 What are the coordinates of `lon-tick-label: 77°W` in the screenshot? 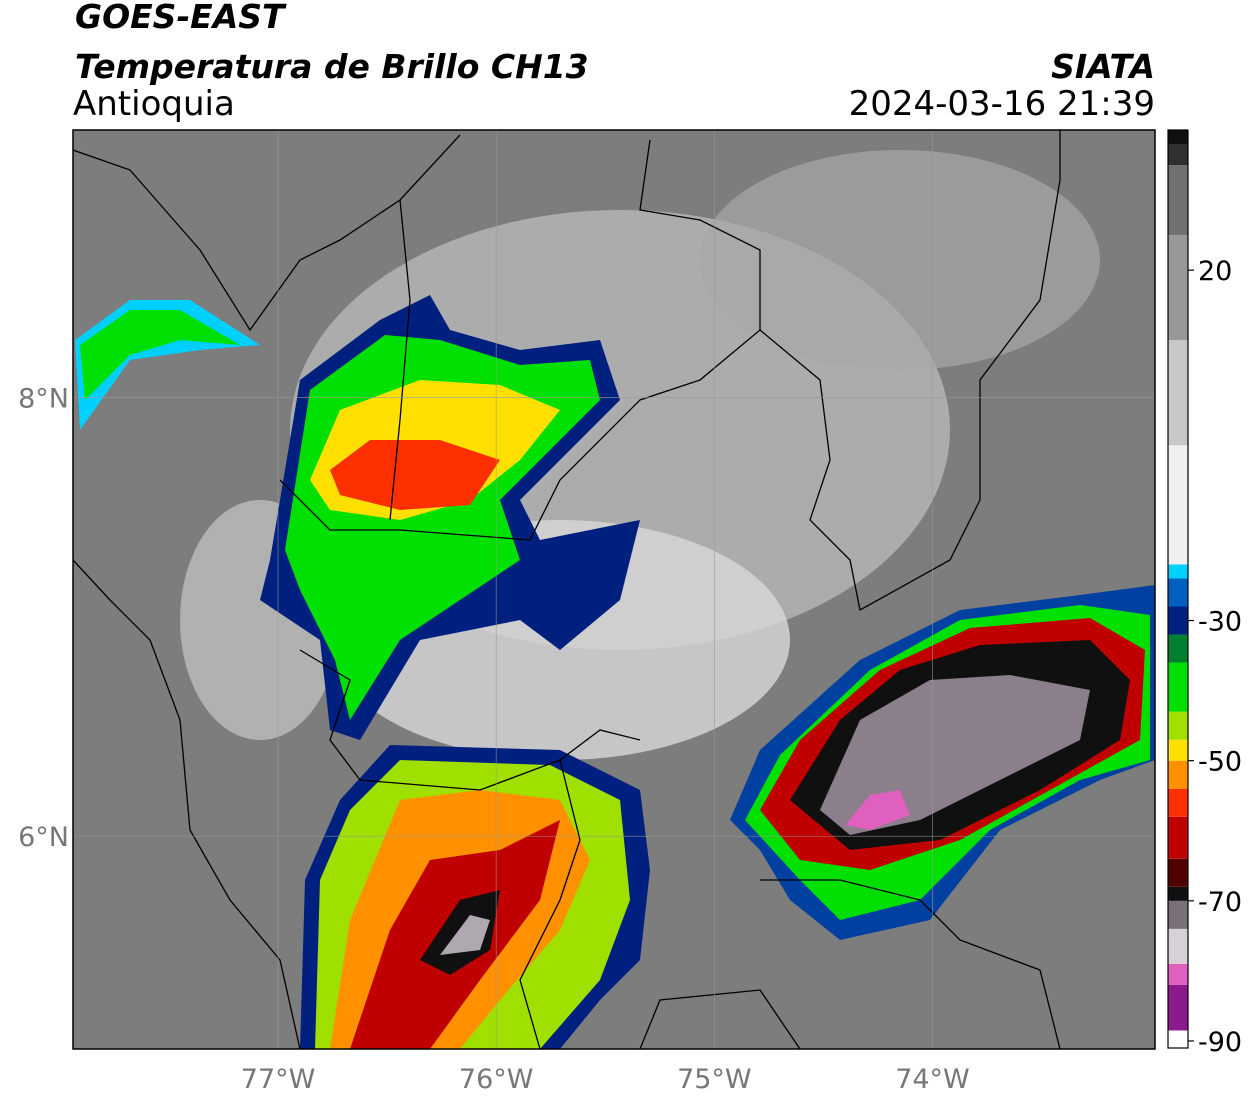 It's located at (278, 1079).